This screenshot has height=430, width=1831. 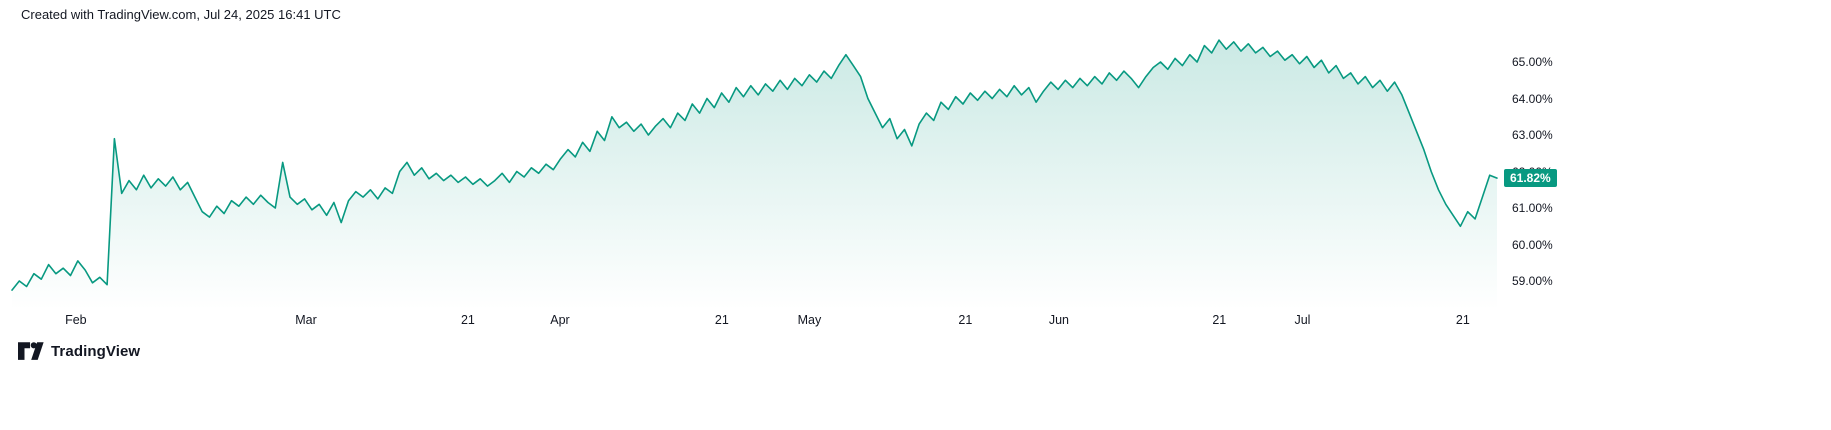 I want to click on last-price-badge: 61.82%, so click(x=1530, y=178).